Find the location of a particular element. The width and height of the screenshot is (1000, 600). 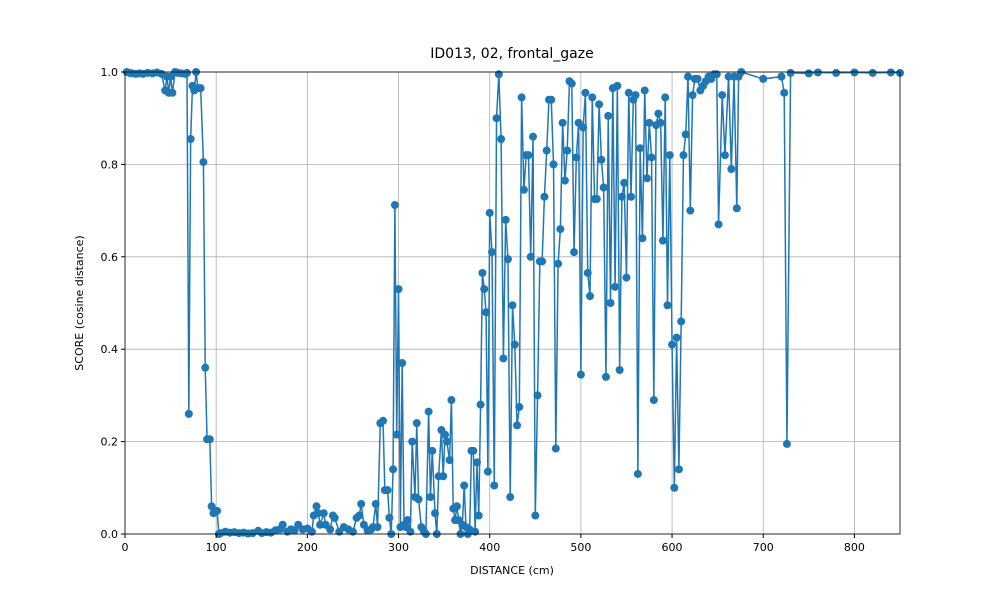

chart-title: ID013, 02, frontal_gaze is located at coordinates (511, 54).